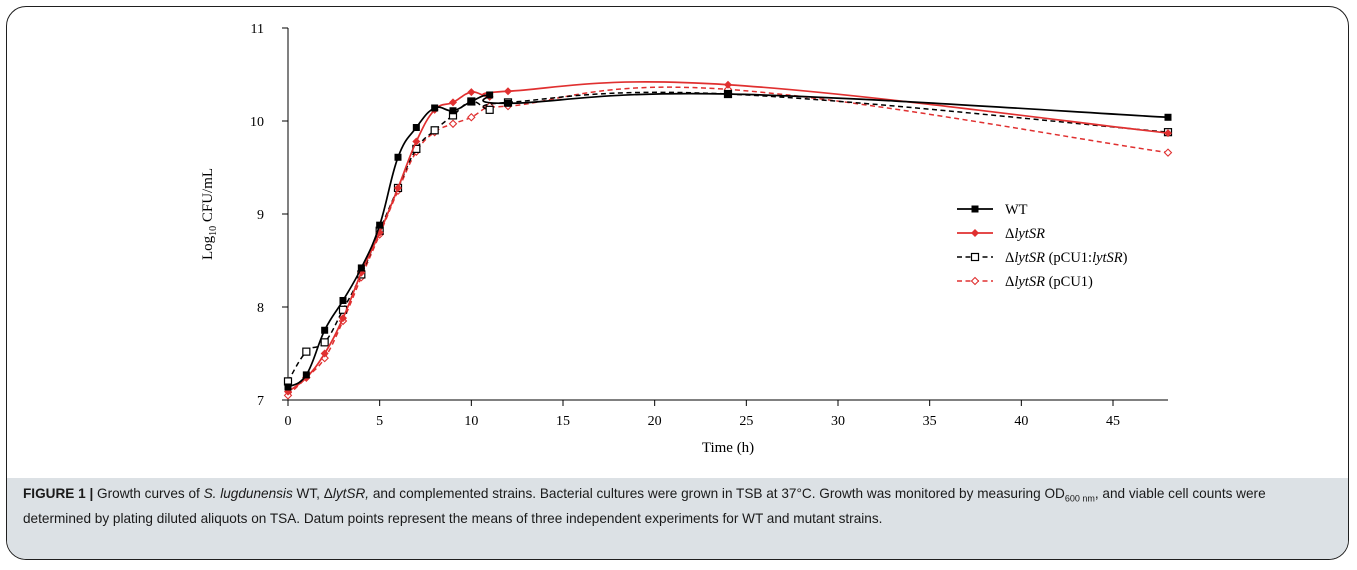 The height and width of the screenshot is (570, 1357). I want to click on legend-label-part: (pCU1), so click(1069, 282).